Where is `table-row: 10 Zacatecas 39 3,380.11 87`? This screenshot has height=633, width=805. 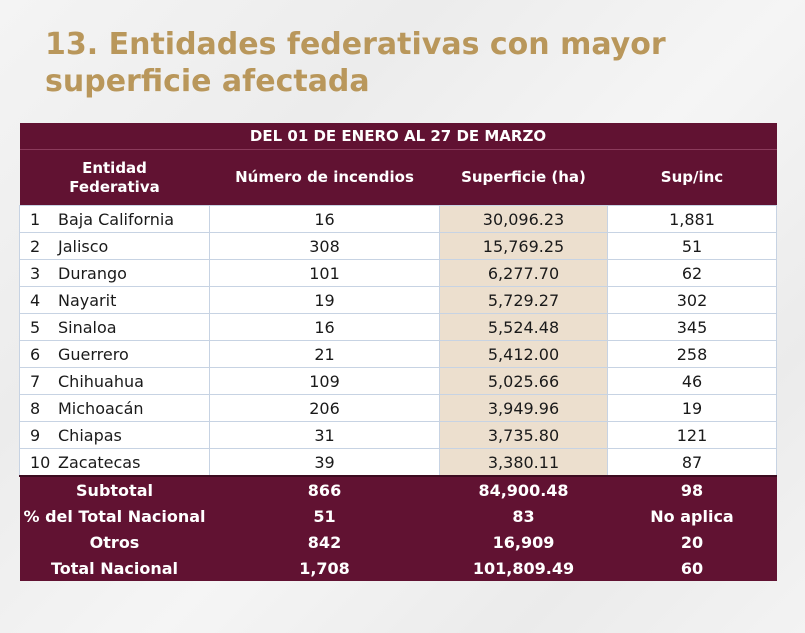 table-row: 10 Zacatecas 39 3,380.11 87 is located at coordinates (398, 462).